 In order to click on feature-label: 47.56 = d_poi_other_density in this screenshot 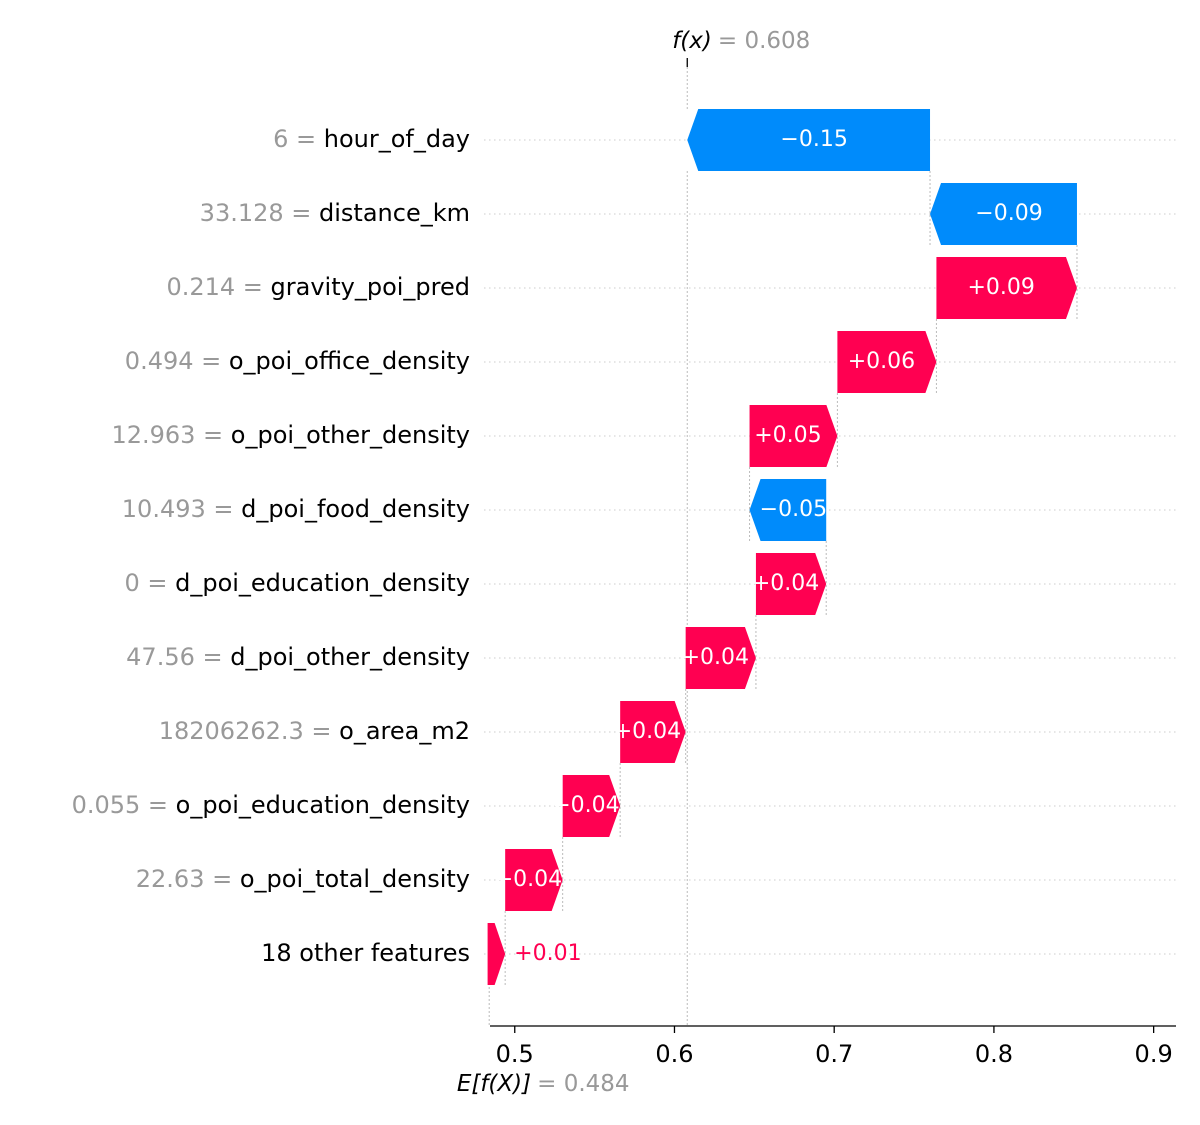, I will do `click(298, 657)`.